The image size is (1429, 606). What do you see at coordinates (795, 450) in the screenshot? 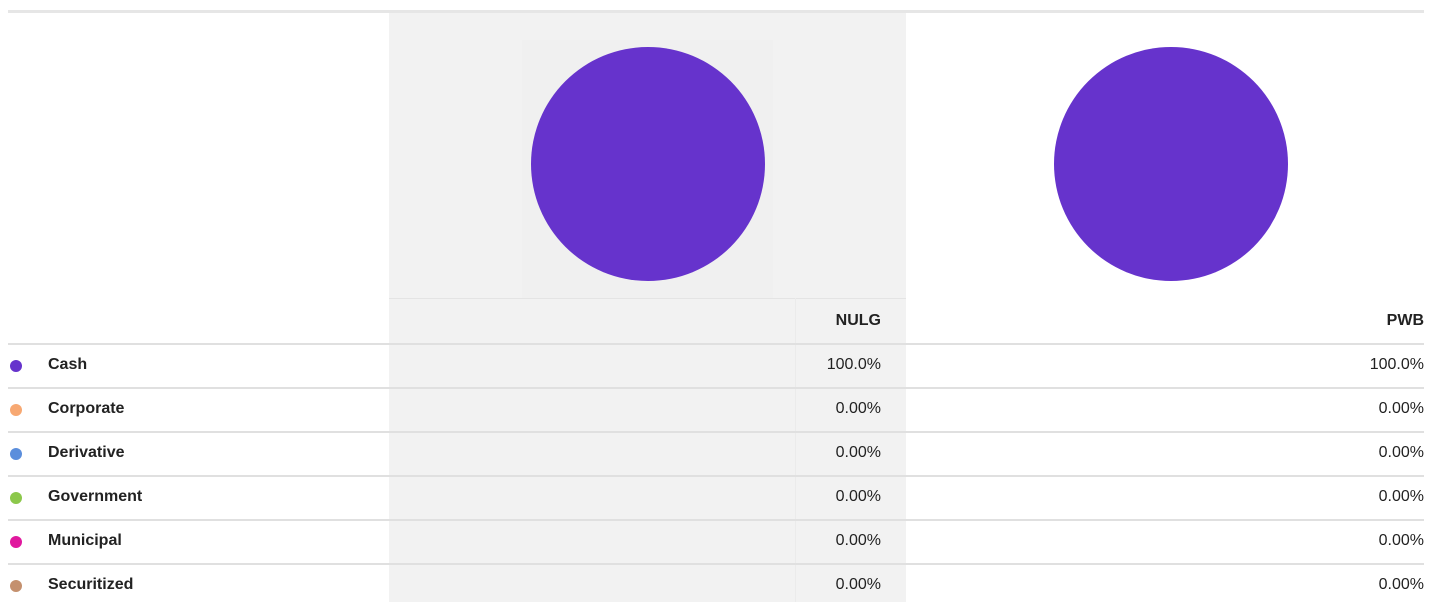
I see `column-split` at bounding box center [795, 450].